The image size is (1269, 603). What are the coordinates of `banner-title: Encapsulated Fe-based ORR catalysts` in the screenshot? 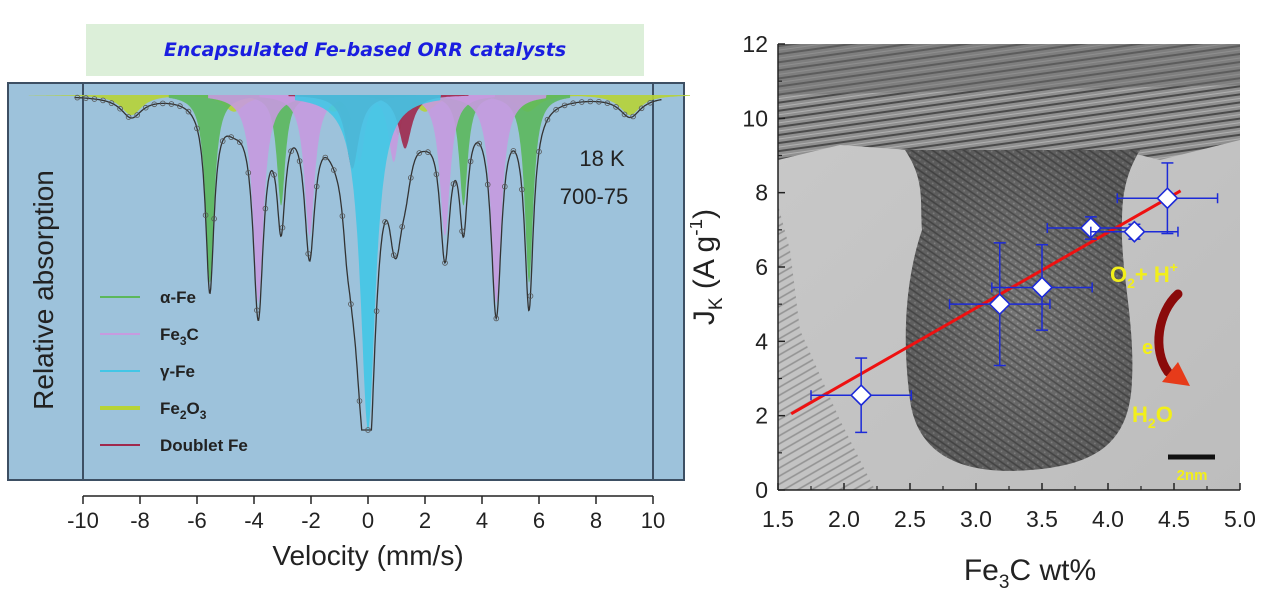 It's located at (365, 50).